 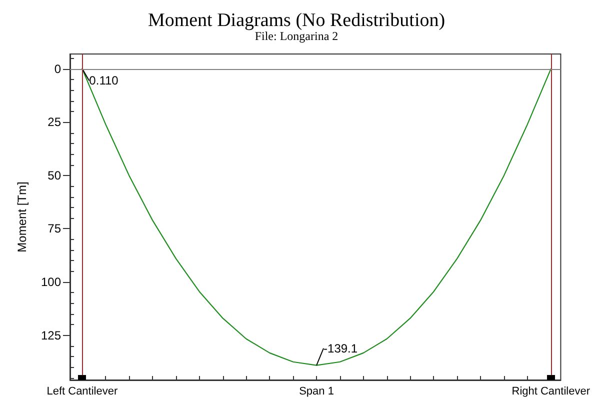 I want to click on y-tick-label: 50, so click(x=55, y=175).